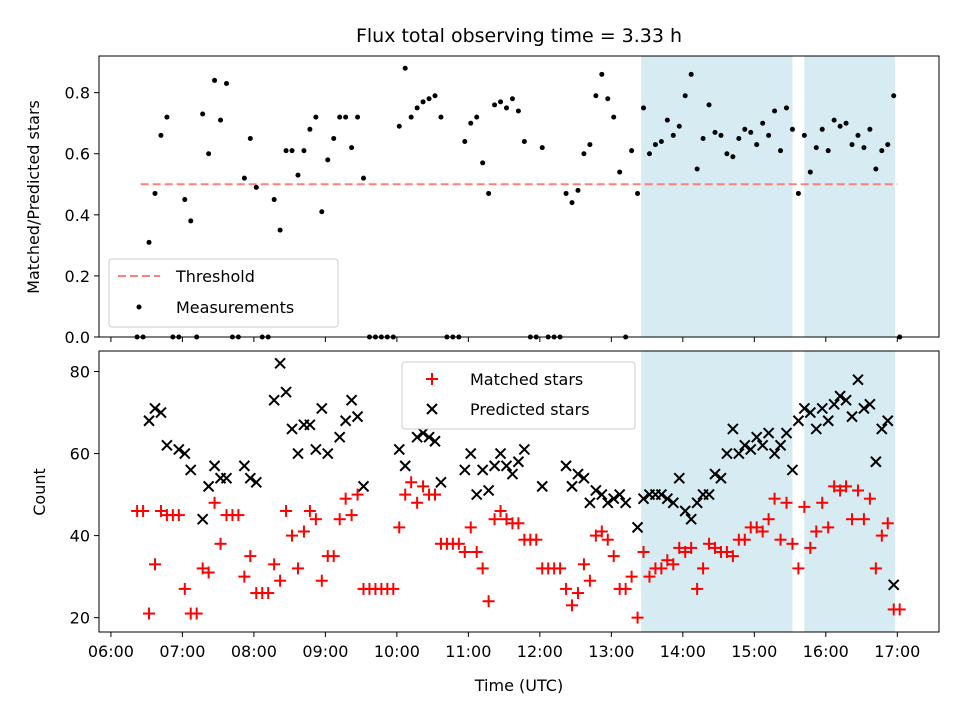 This screenshot has width=960, height=720. Describe the element at coordinates (518, 685) in the screenshot. I see `bottom-x-axis-label: Time (UTC)` at that location.